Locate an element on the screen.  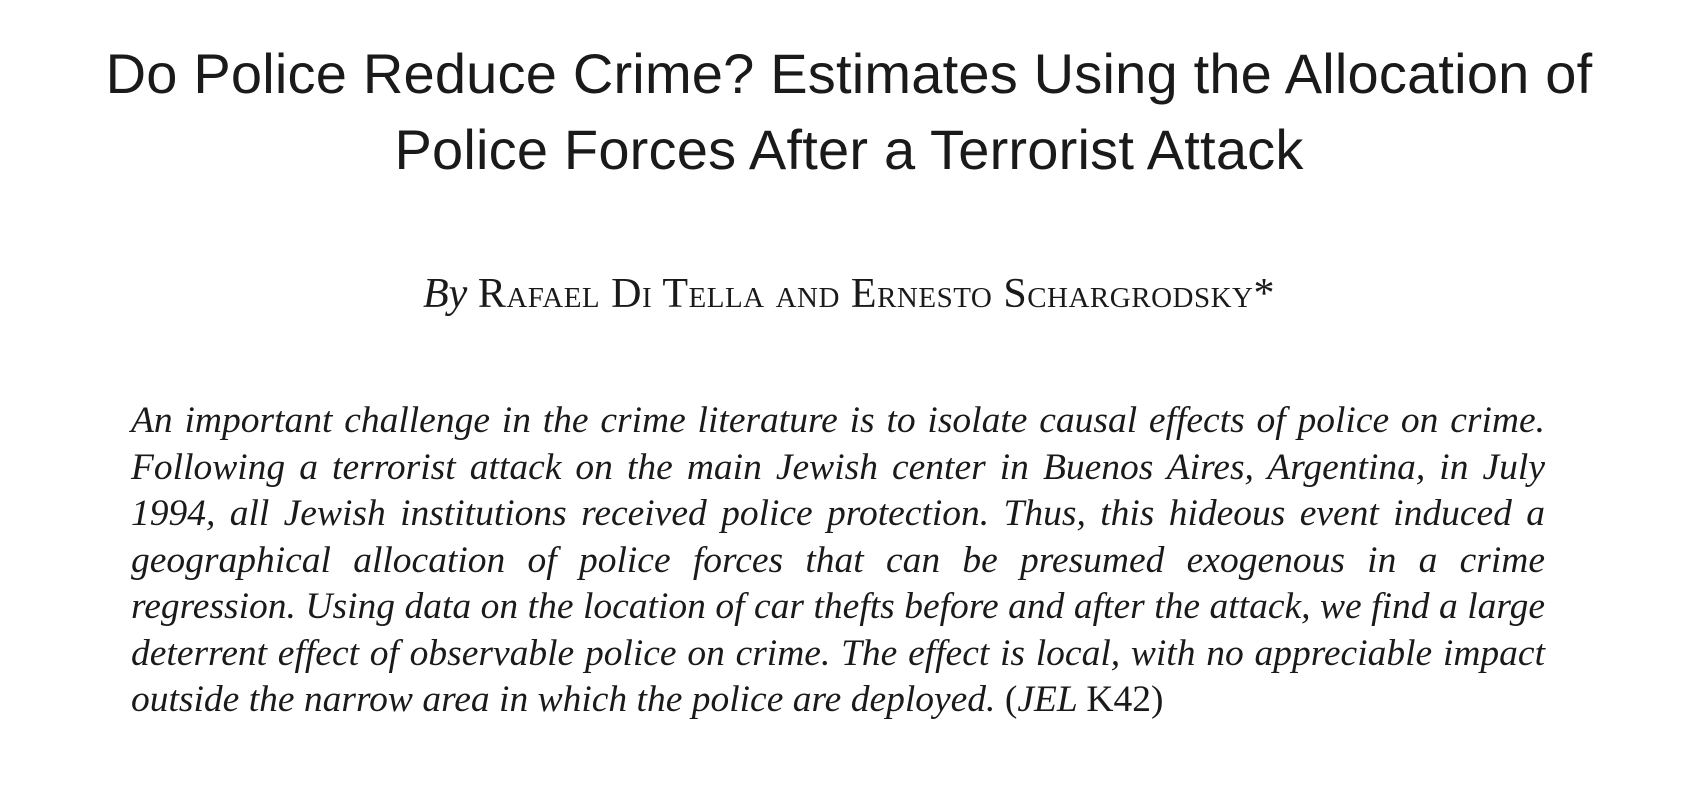
byline-by: By is located at coordinates (445, 294).